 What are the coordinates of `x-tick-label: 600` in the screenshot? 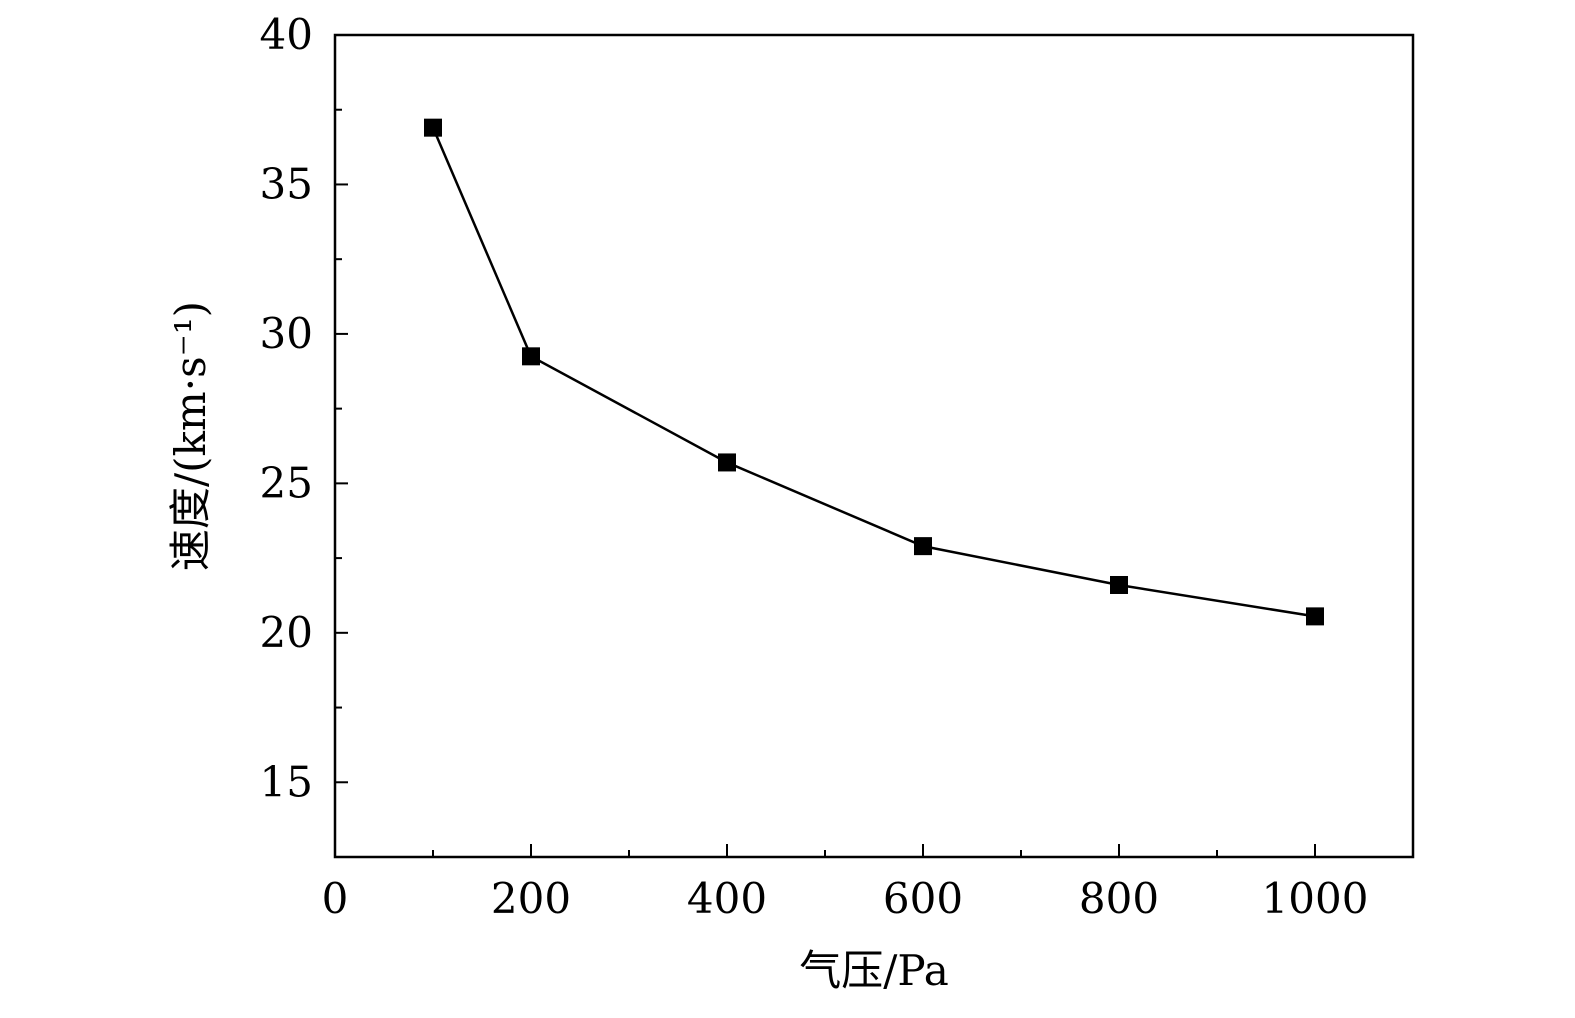 It's located at (923, 898).